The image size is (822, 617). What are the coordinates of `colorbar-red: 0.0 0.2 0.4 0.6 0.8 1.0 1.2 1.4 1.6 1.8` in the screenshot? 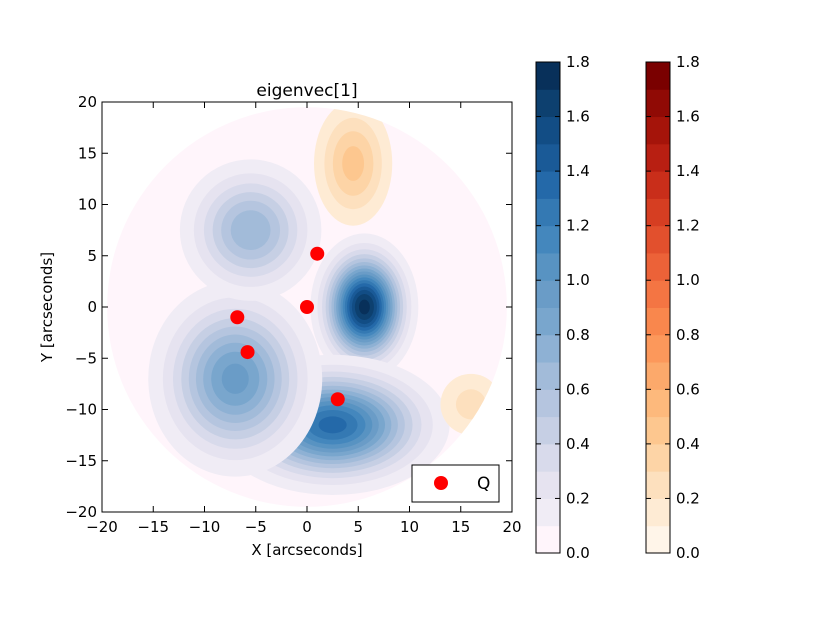 It's located at (672, 307).